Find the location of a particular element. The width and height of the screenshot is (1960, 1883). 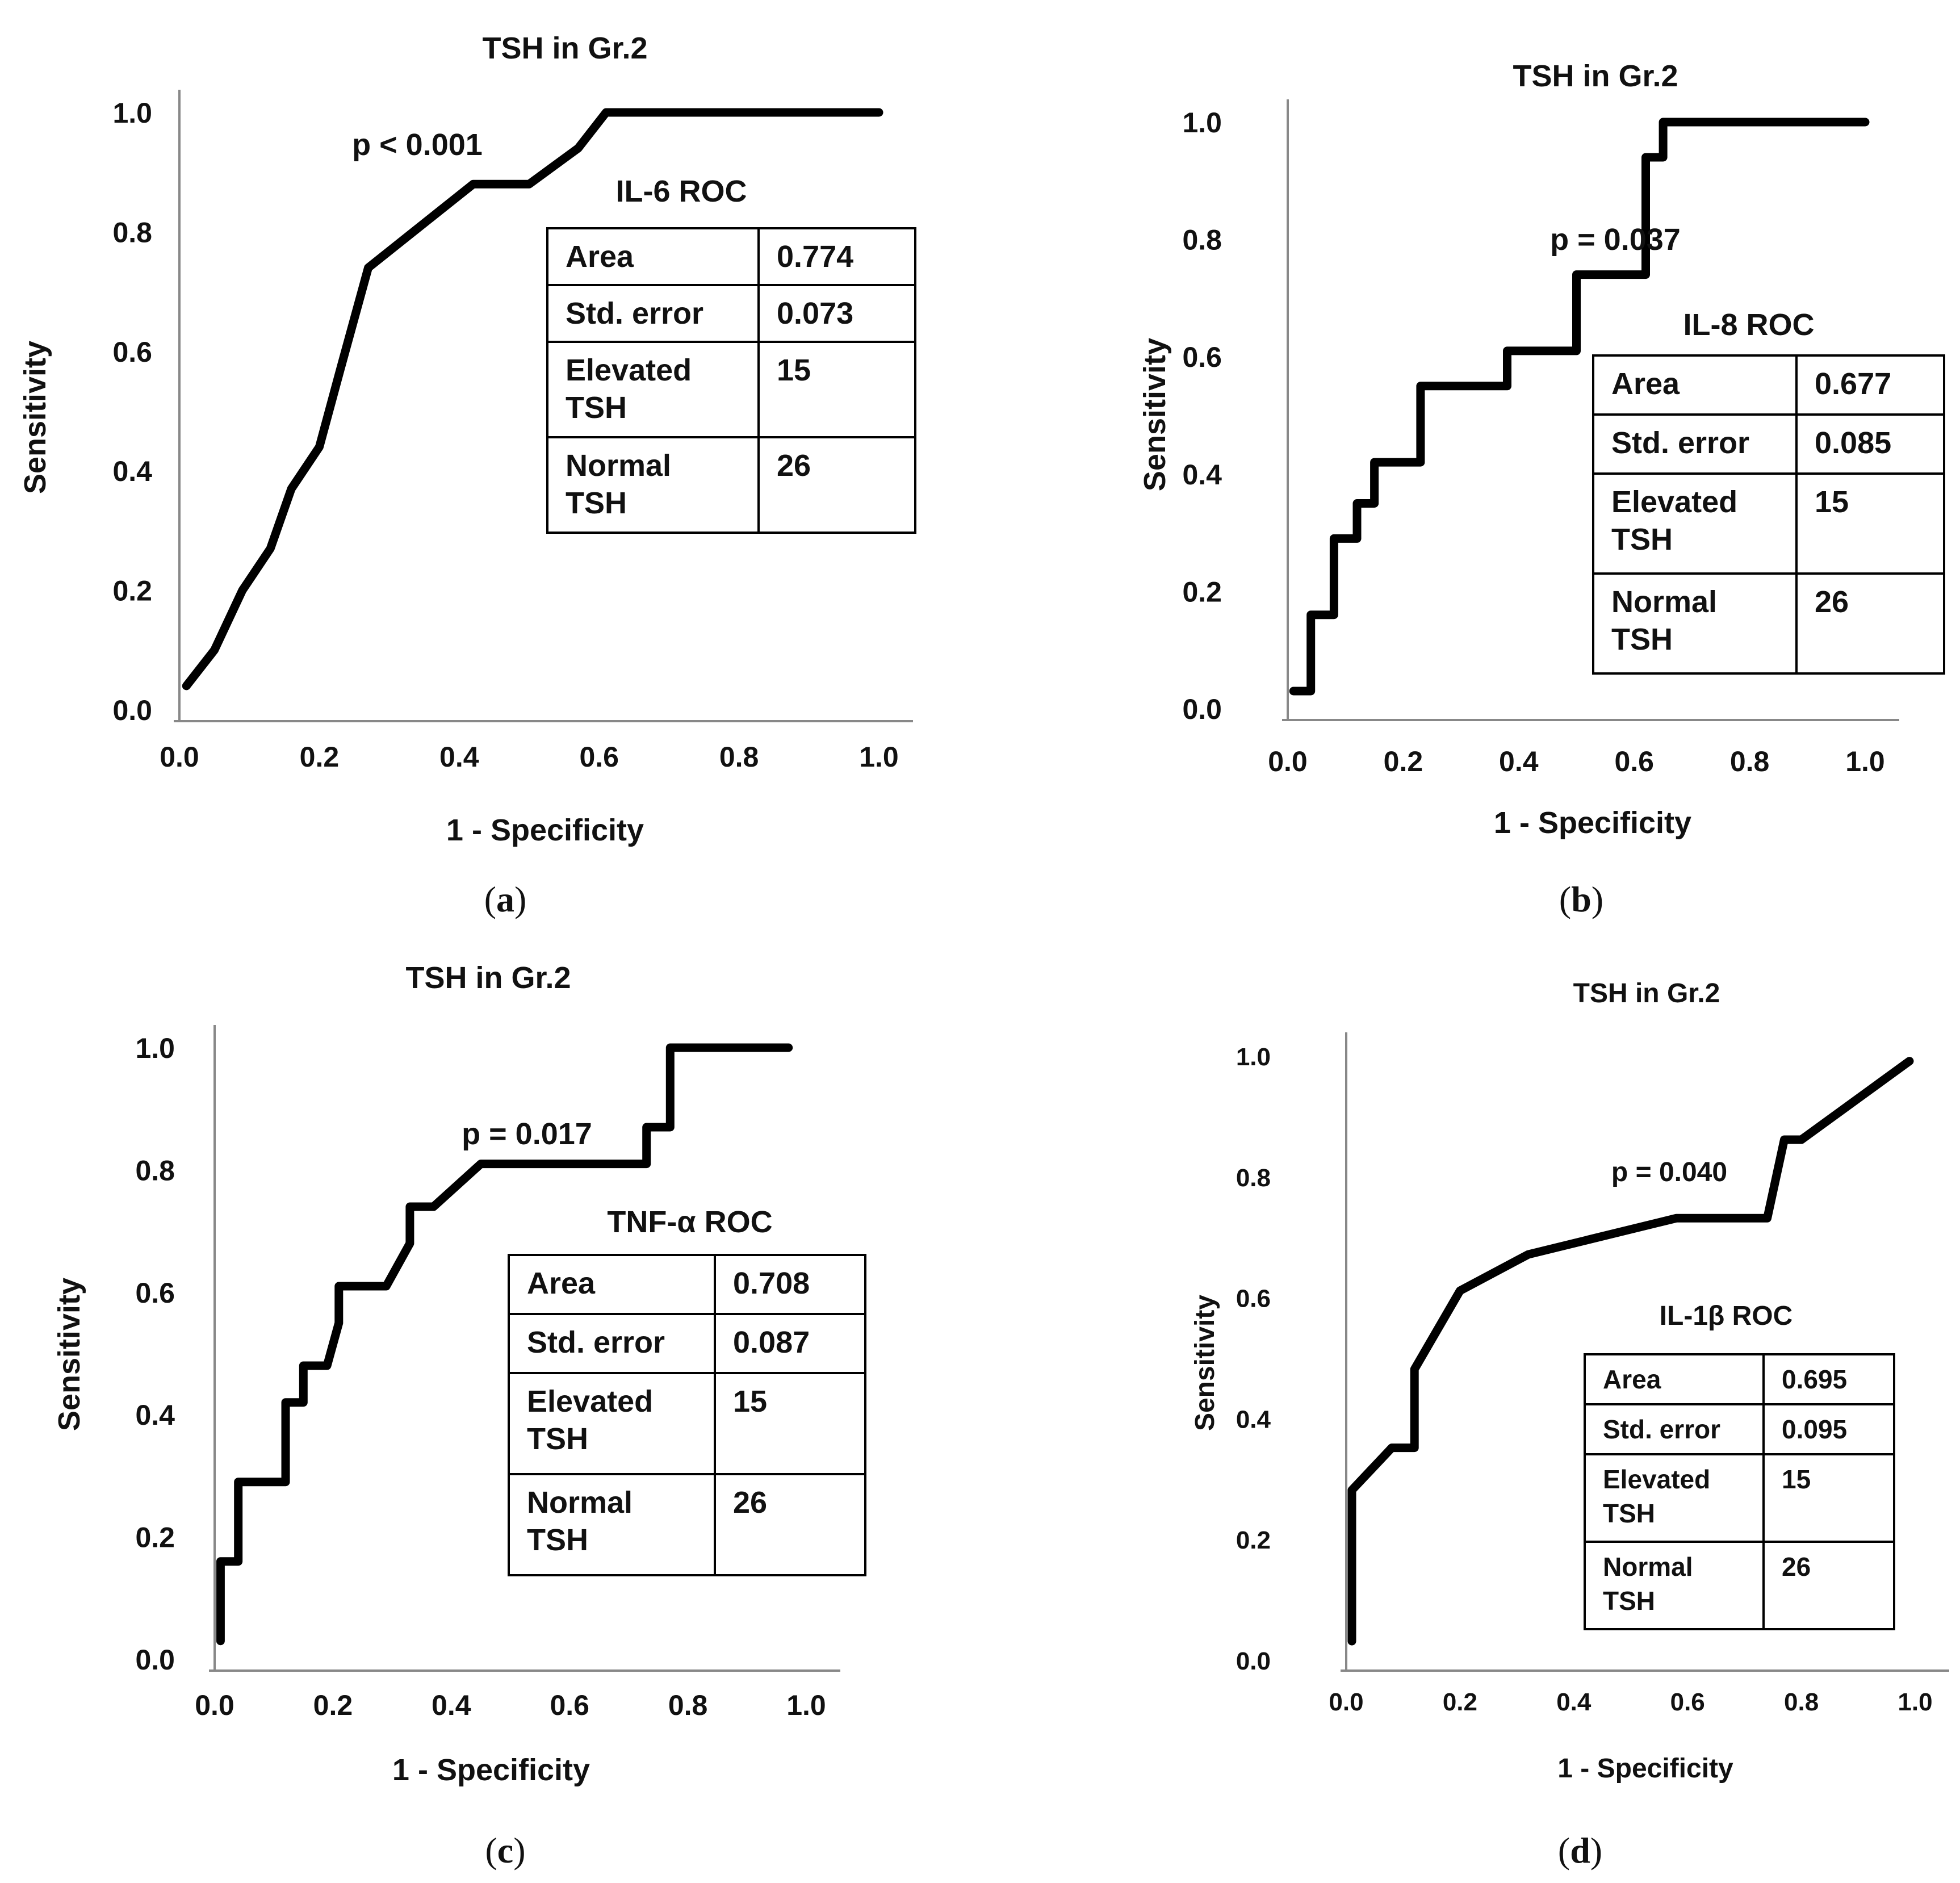

roc-table-title: IL-8 ROC is located at coordinates (1748, 325).